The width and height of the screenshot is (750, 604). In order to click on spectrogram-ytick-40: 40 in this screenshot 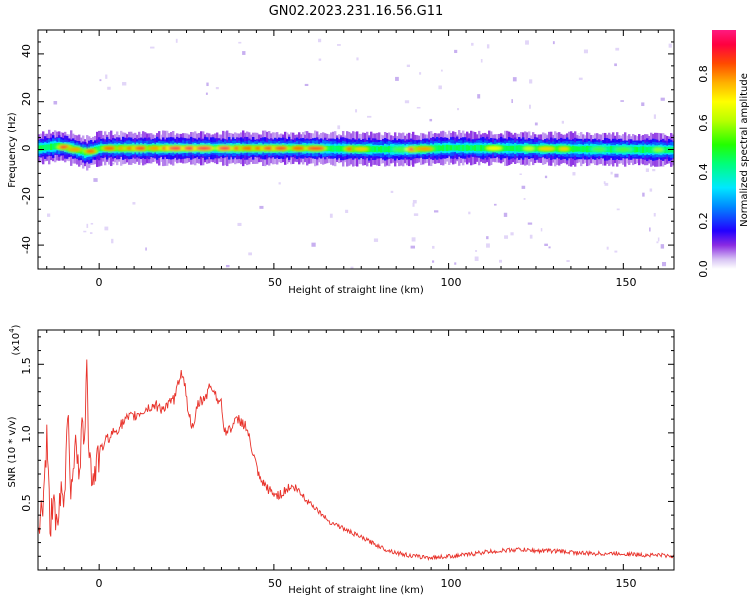, I will do `click(26, 51)`.